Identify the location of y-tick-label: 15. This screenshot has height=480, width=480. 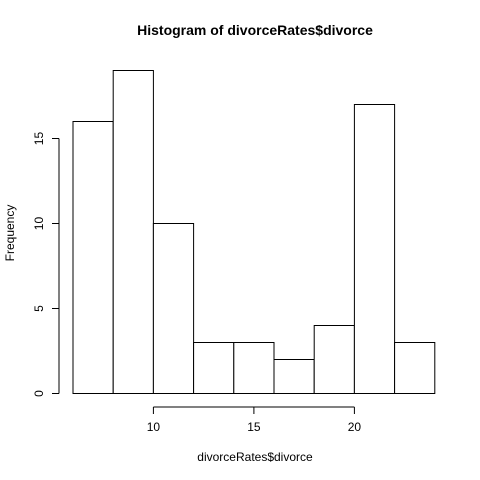
(39, 139).